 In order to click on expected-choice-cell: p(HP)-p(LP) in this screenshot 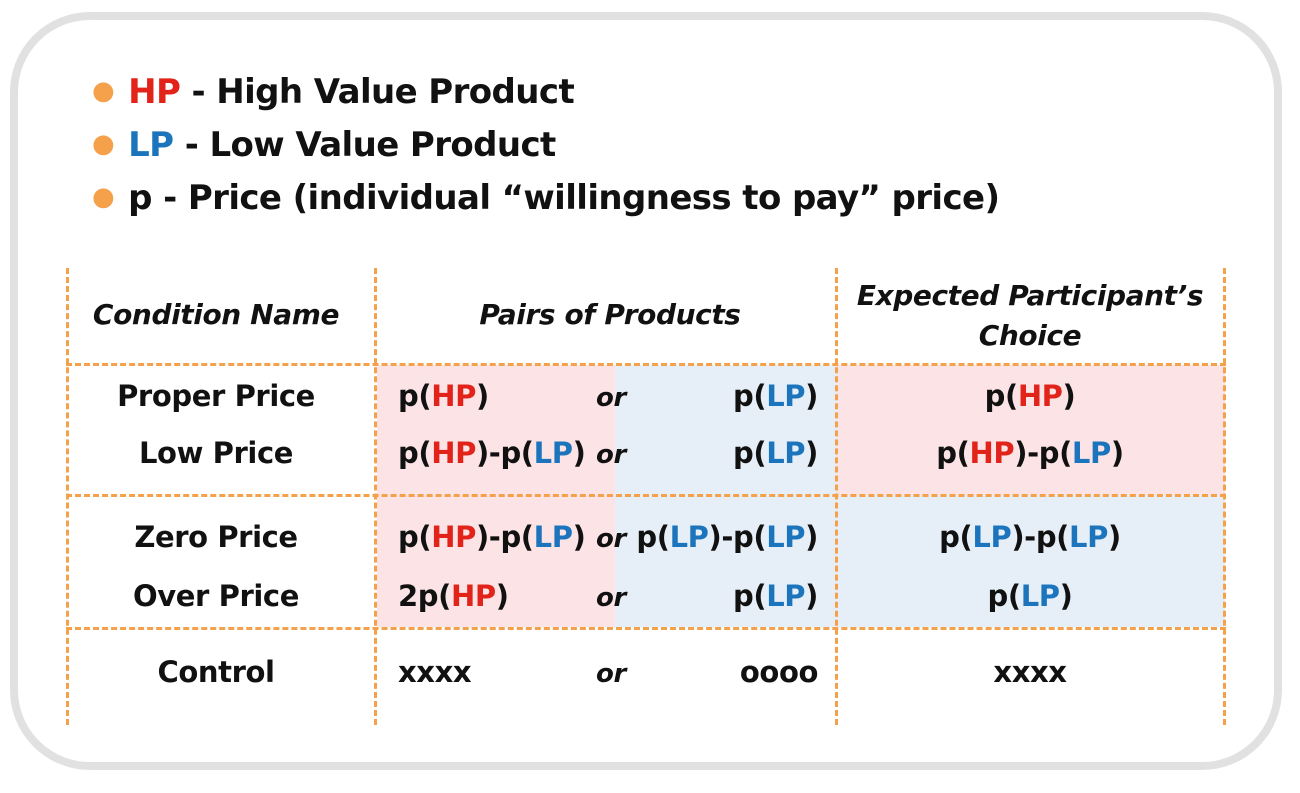, I will do `click(1030, 453)`.